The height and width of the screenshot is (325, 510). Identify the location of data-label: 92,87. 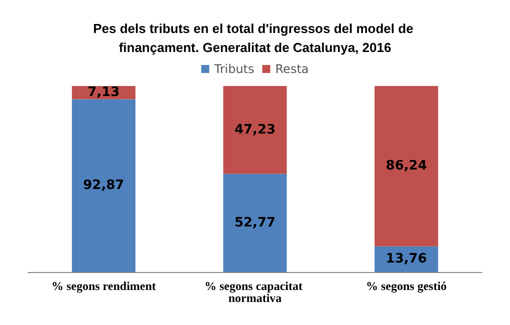
(103, 186).